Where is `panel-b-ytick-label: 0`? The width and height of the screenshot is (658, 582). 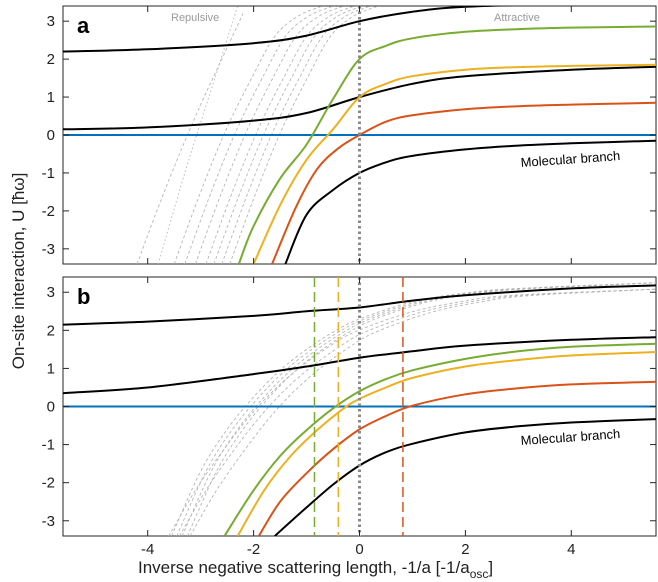
panel-b-ytick-label: 0 is located at coordinates (51, 407).